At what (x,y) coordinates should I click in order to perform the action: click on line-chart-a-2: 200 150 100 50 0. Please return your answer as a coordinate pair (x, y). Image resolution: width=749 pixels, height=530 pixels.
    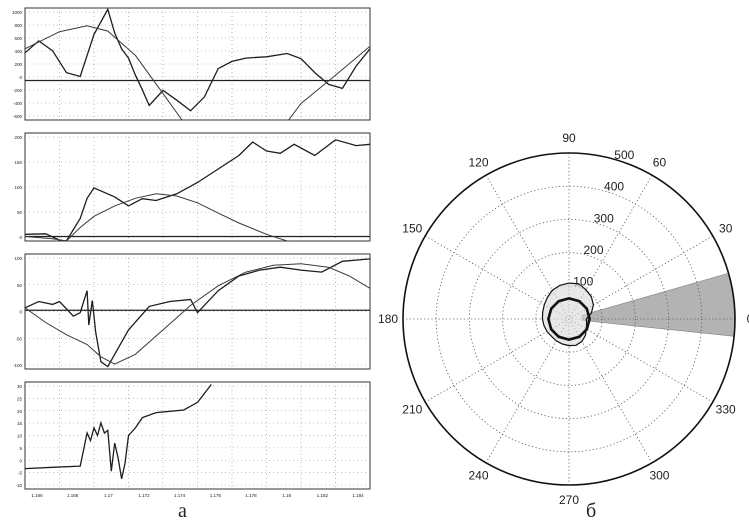
    Looking at the image, I should click on (192, 187).